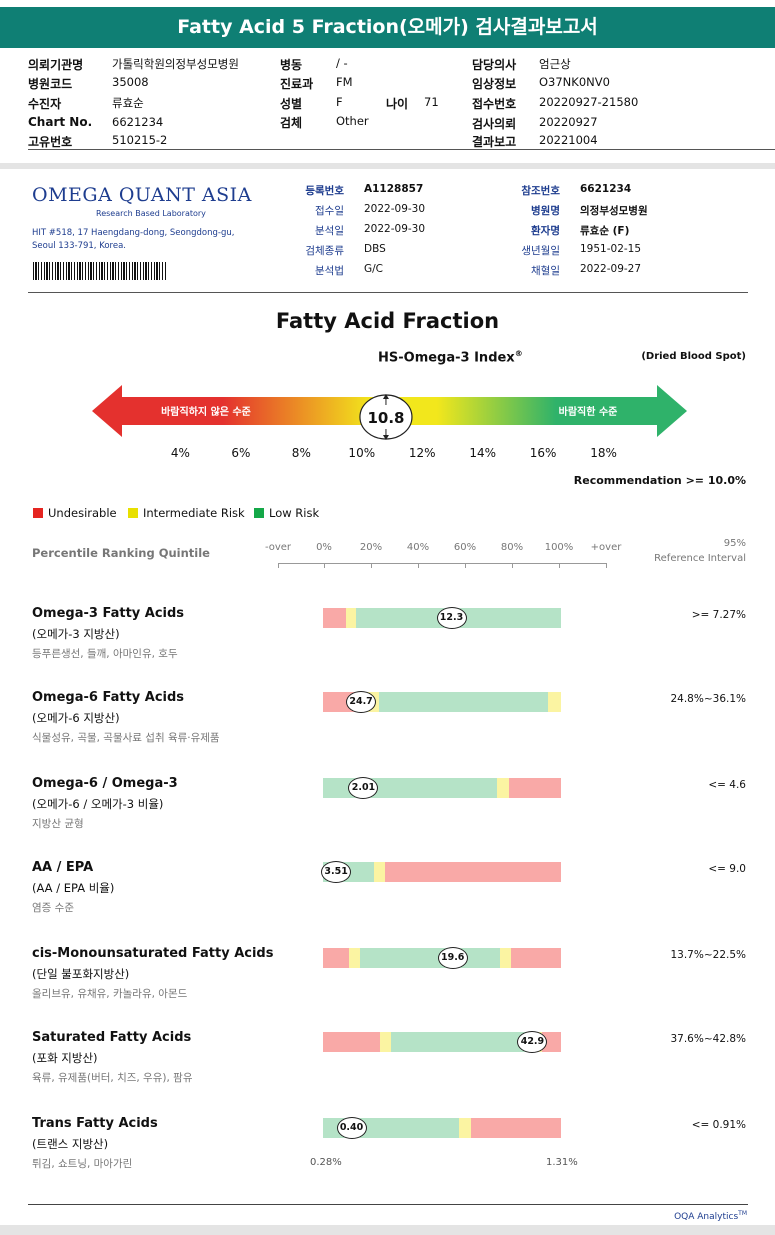 This screenshot has height=1235, width=775. Describe the element at coordinates (53, 908) in the screenshot. I see `result-description: 염증 수준` at that location.